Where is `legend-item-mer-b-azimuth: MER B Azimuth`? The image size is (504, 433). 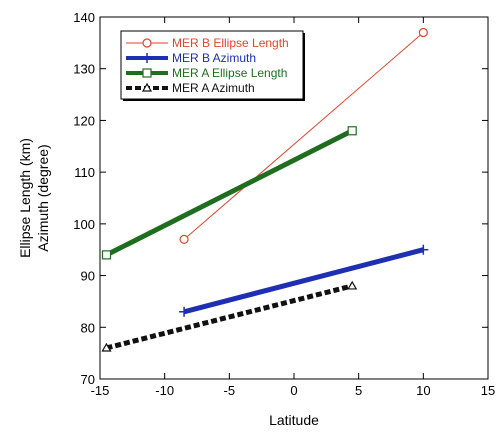 legend-item-mer-b-azimuth: MER B Azimuth is located at coordinates (191, 58).